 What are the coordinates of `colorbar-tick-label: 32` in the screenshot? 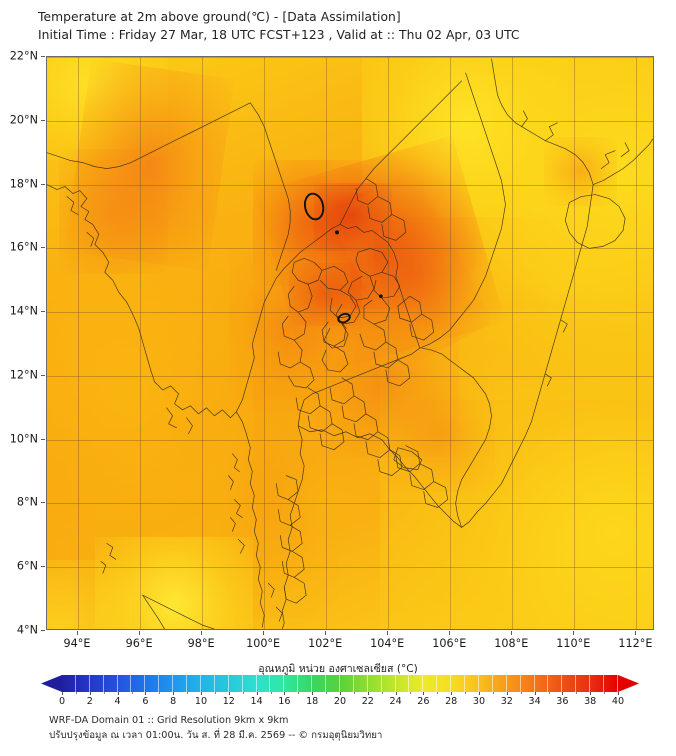 It's located at (506, 701).